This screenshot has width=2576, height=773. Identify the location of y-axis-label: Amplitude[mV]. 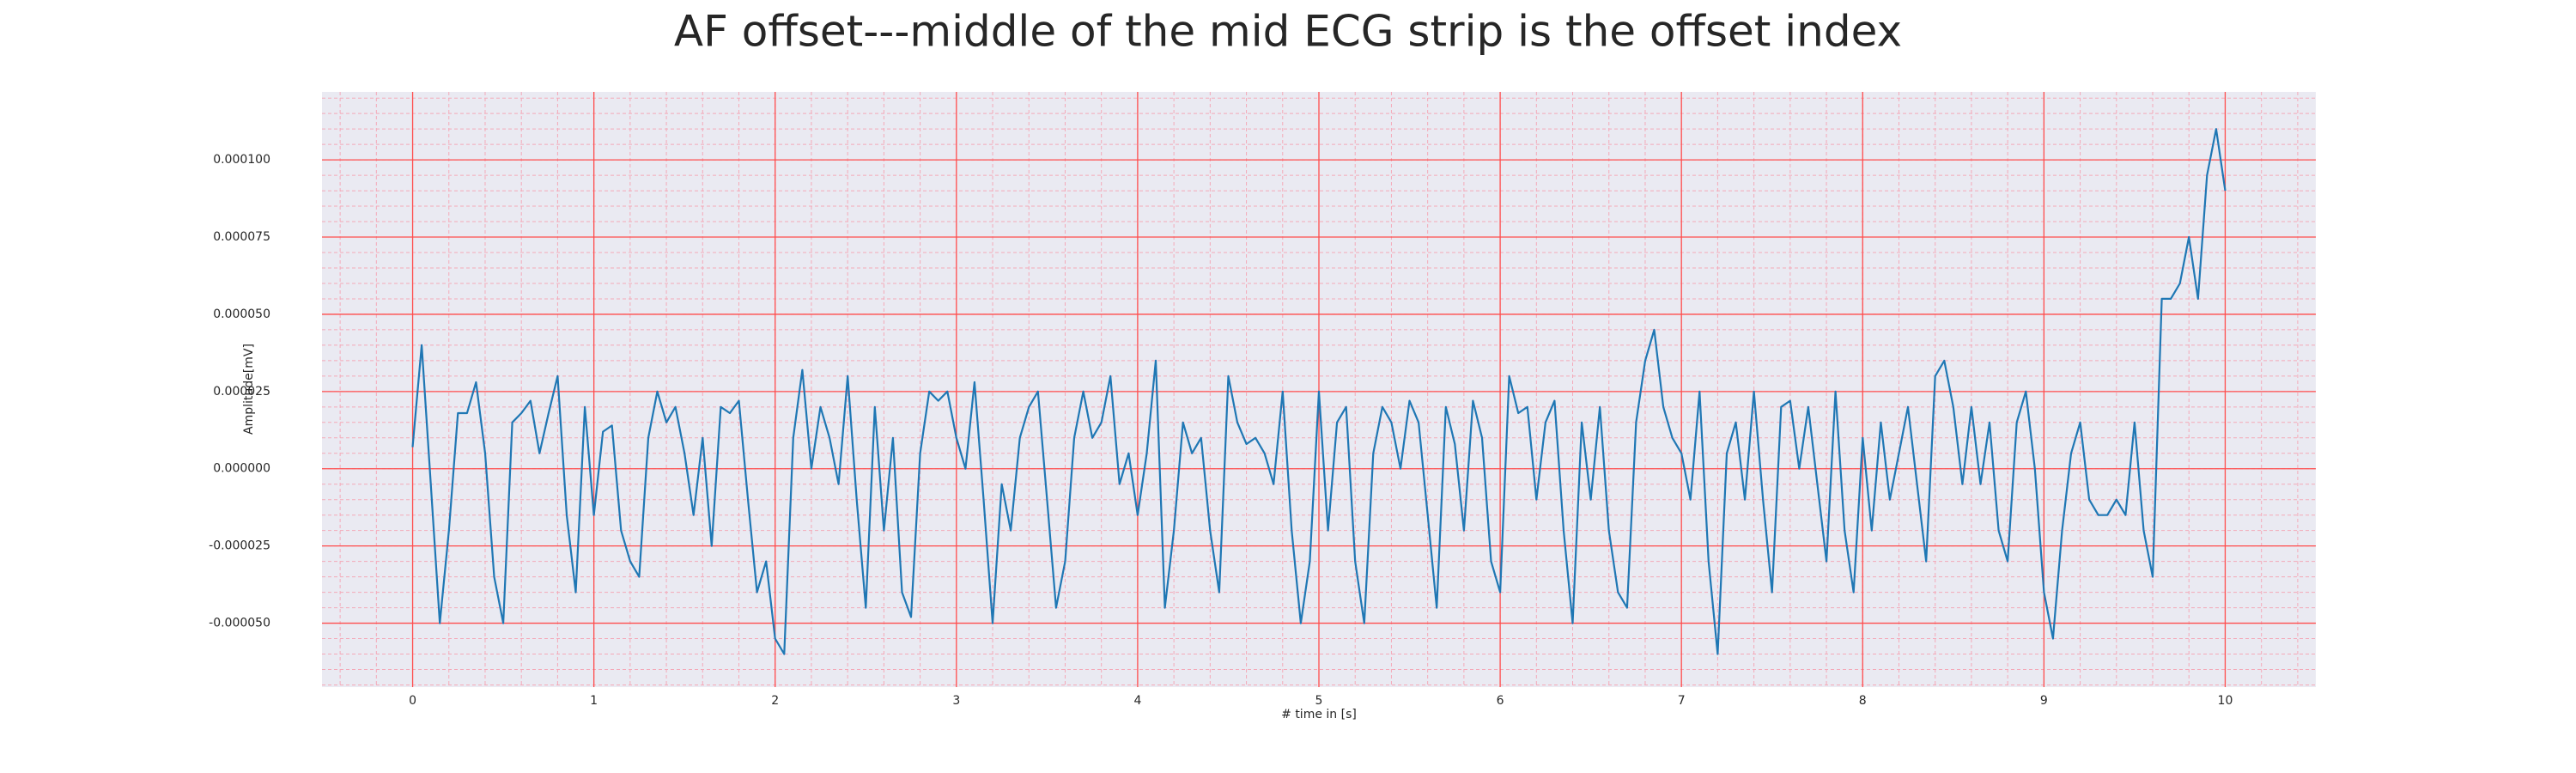
(249, 389).